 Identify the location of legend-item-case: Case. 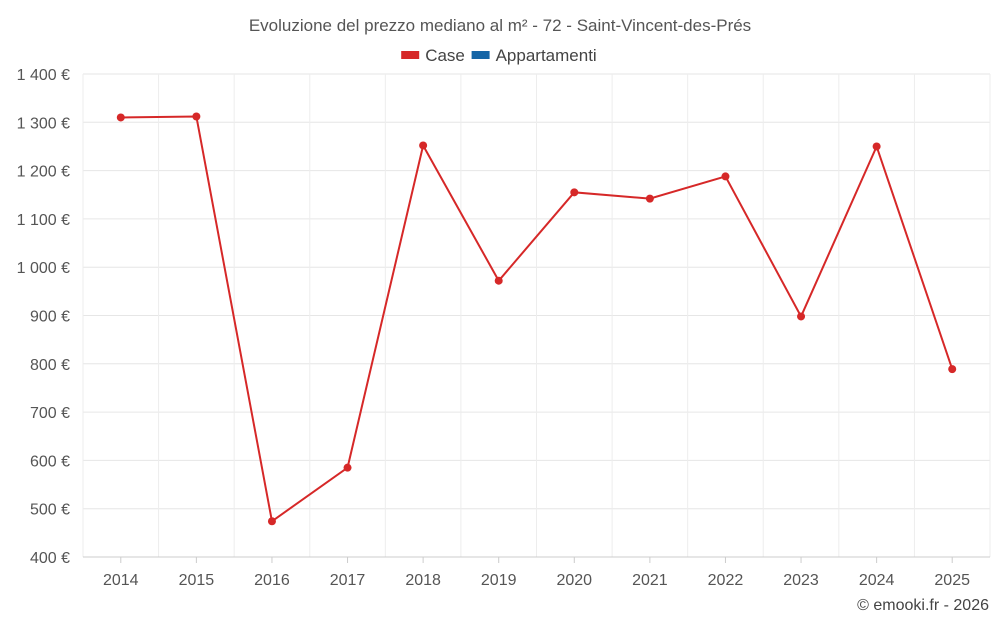
(433, 55).